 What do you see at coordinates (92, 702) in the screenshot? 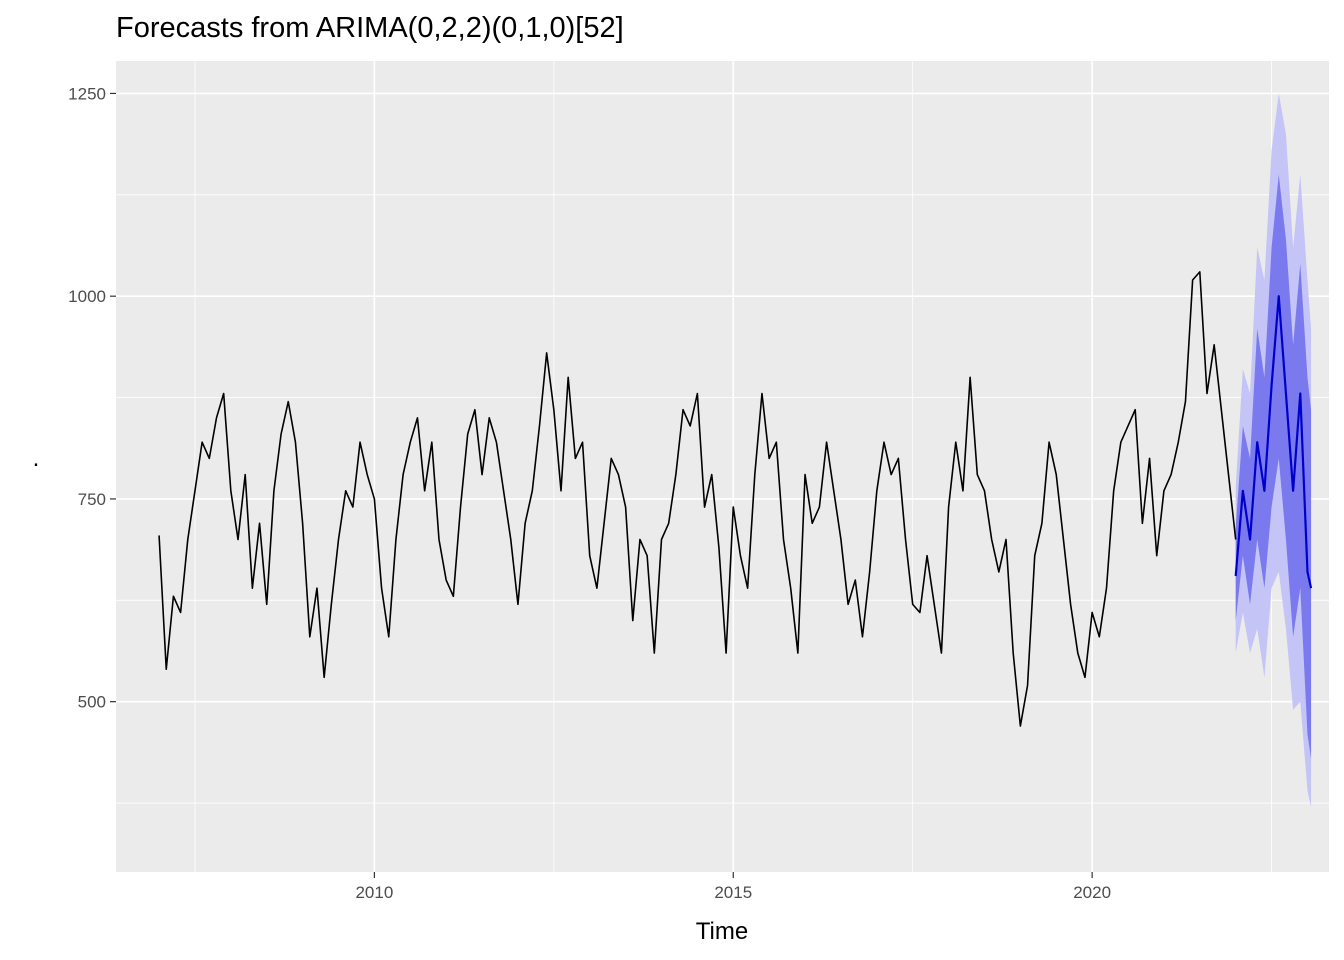
I see `y-tick-label: 500` at bounding box center [92, 702].